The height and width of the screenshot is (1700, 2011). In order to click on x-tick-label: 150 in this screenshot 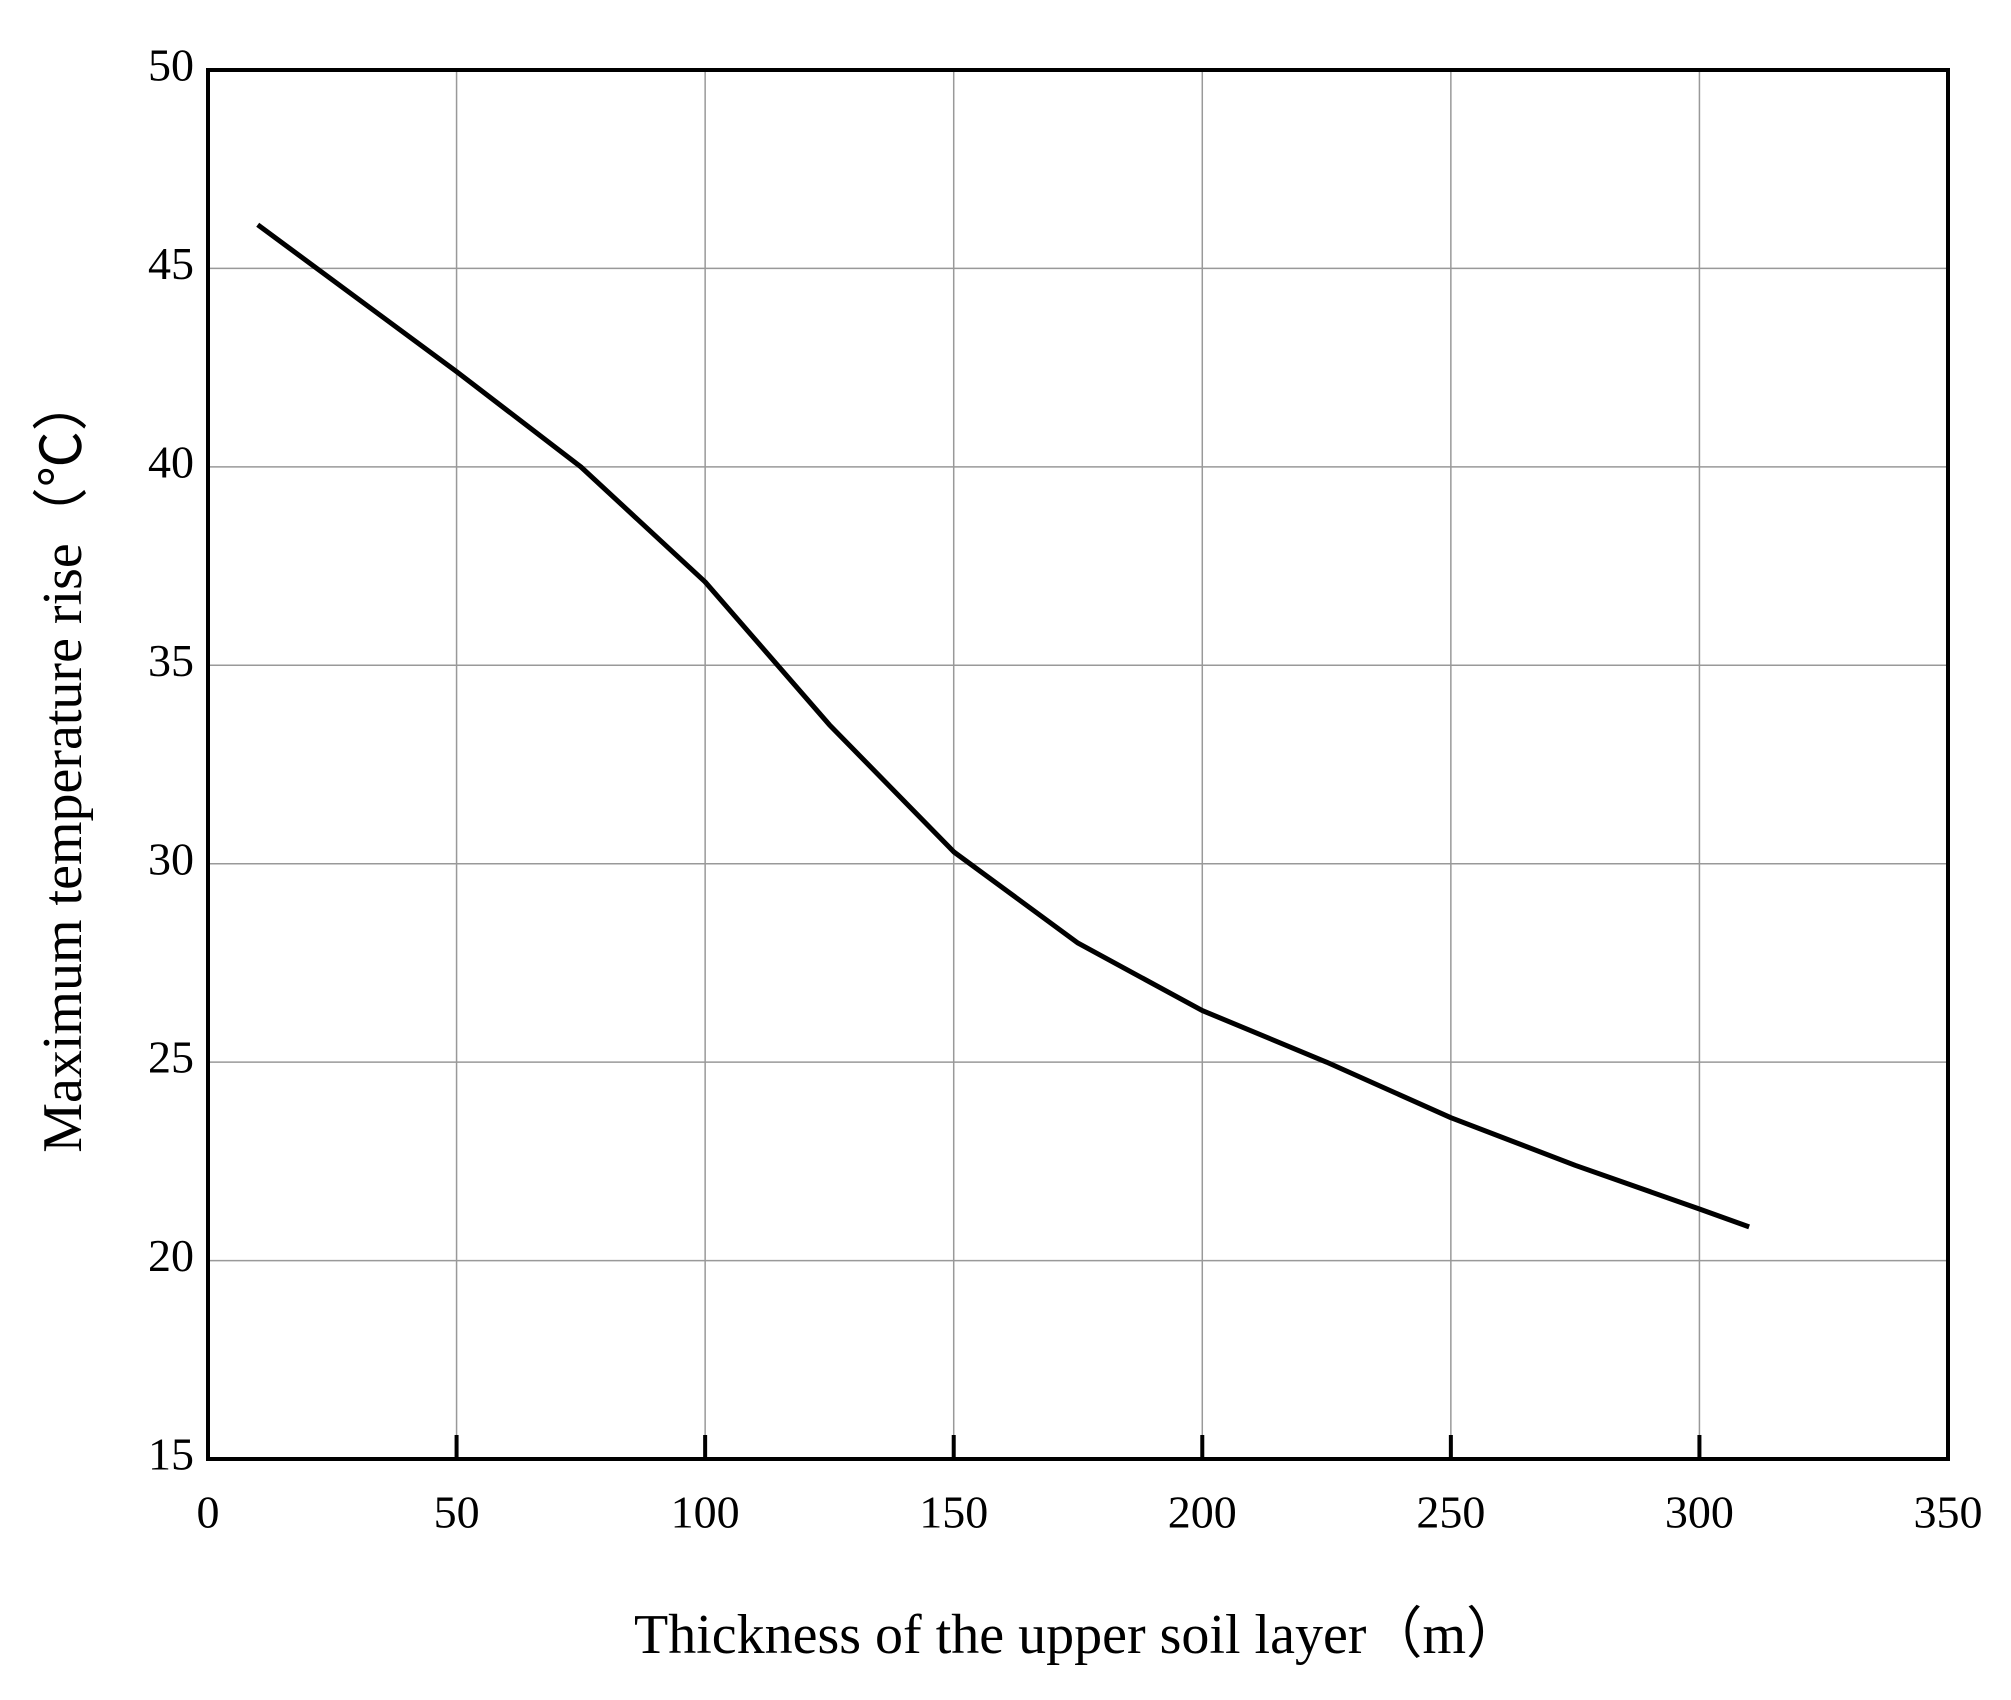, I will do `click(953, 1512)`.